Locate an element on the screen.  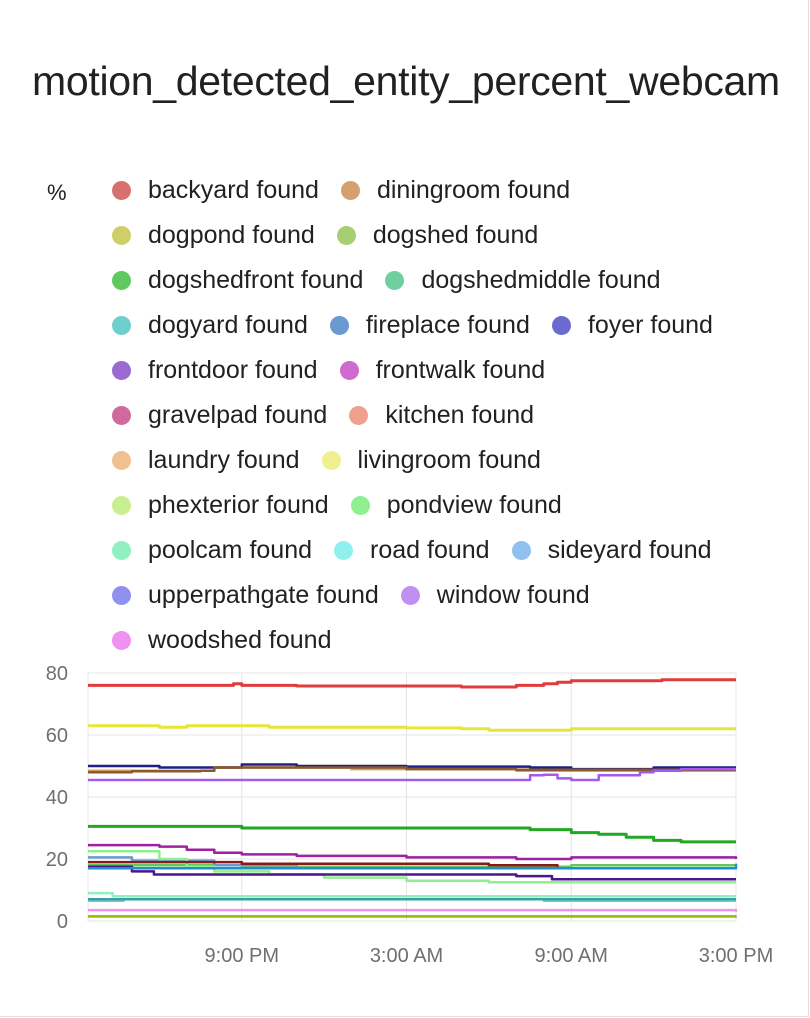
legend-label: phexterior found is located at coordinates (238, 505).